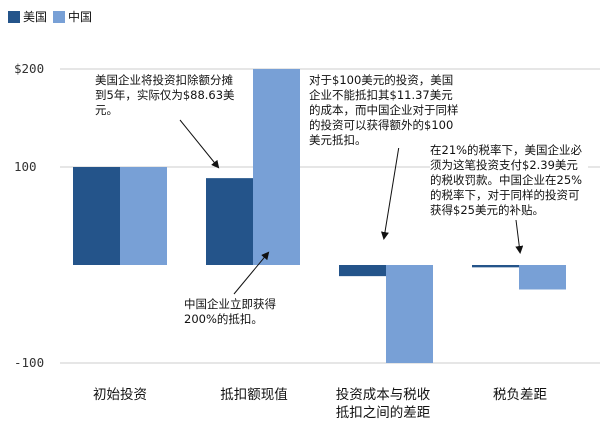 This screenshot has width=600, height=433. What do you see at coordinates (199, 144) in the screenshot?
I see `arrow-a1` at bounding box center [199, 144].